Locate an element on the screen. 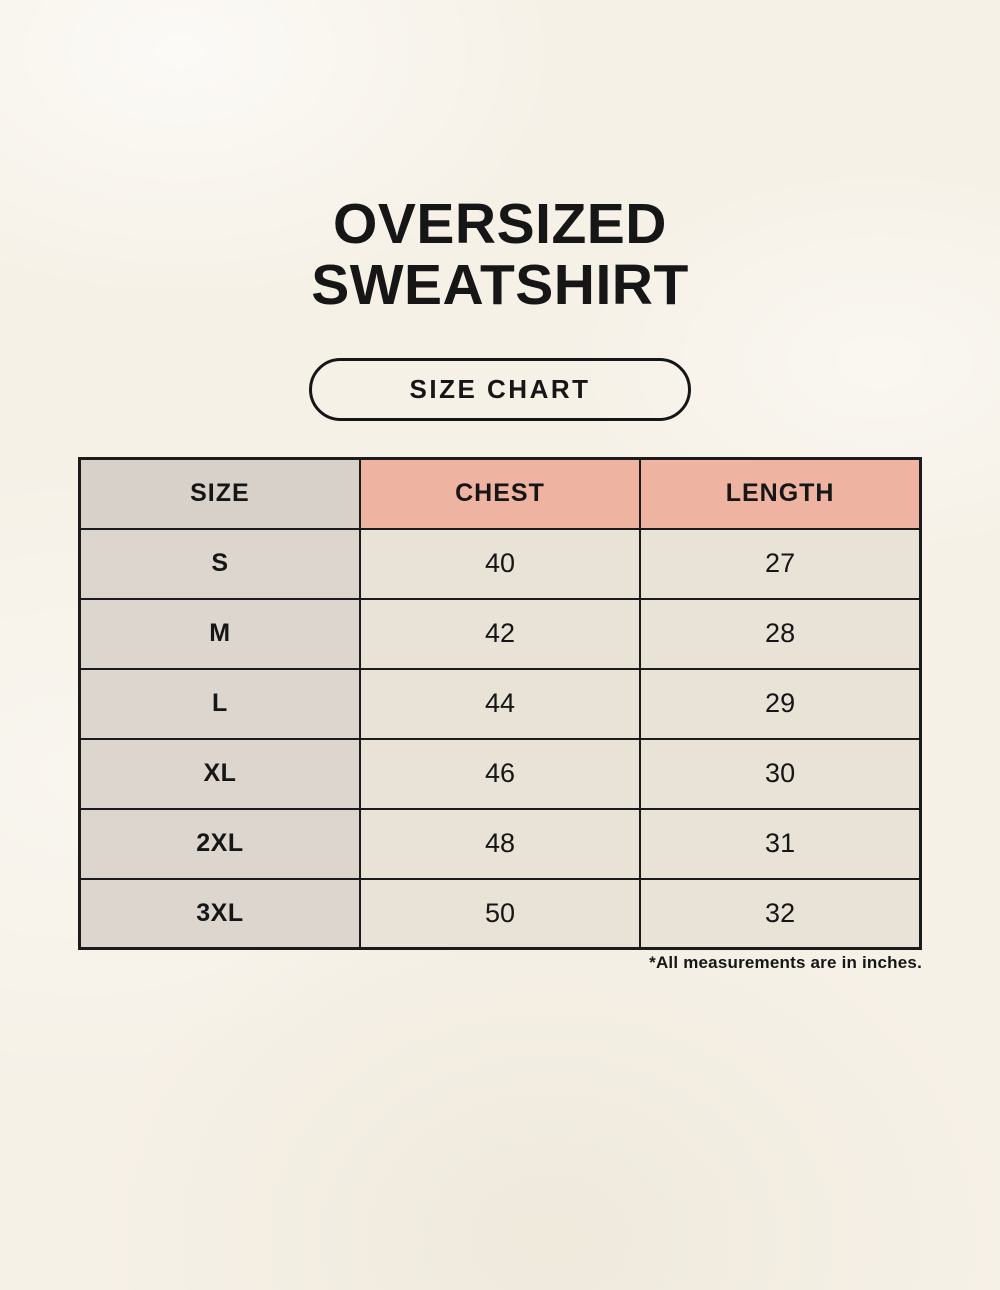 The height and width of the screenshot is (1290, 1000). size-label-cell: XL is located at coordinates (219, 773).